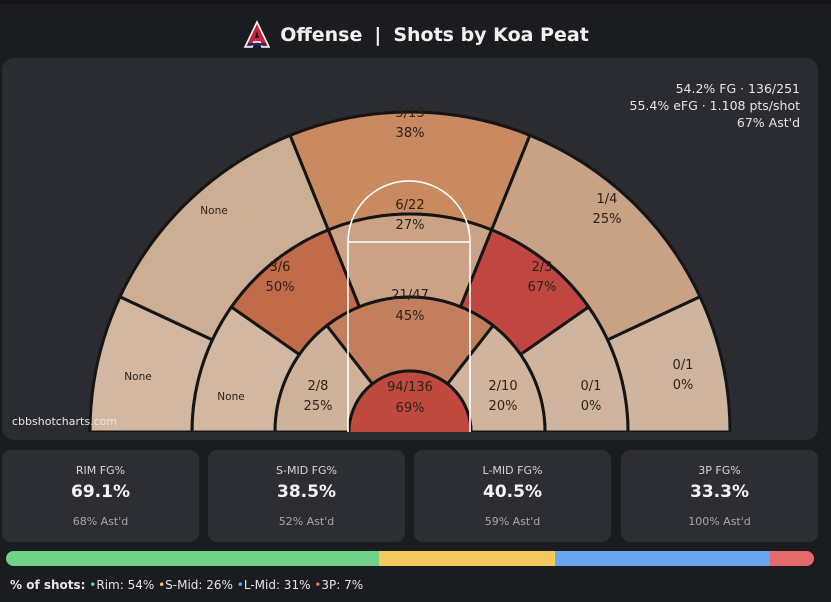 The width and height of the screenshot is (831, 602). What do you see at coordinates (719, 470) in the screenshot?
I see `card-label: 3P FG%` at bounding box center [719, 470].